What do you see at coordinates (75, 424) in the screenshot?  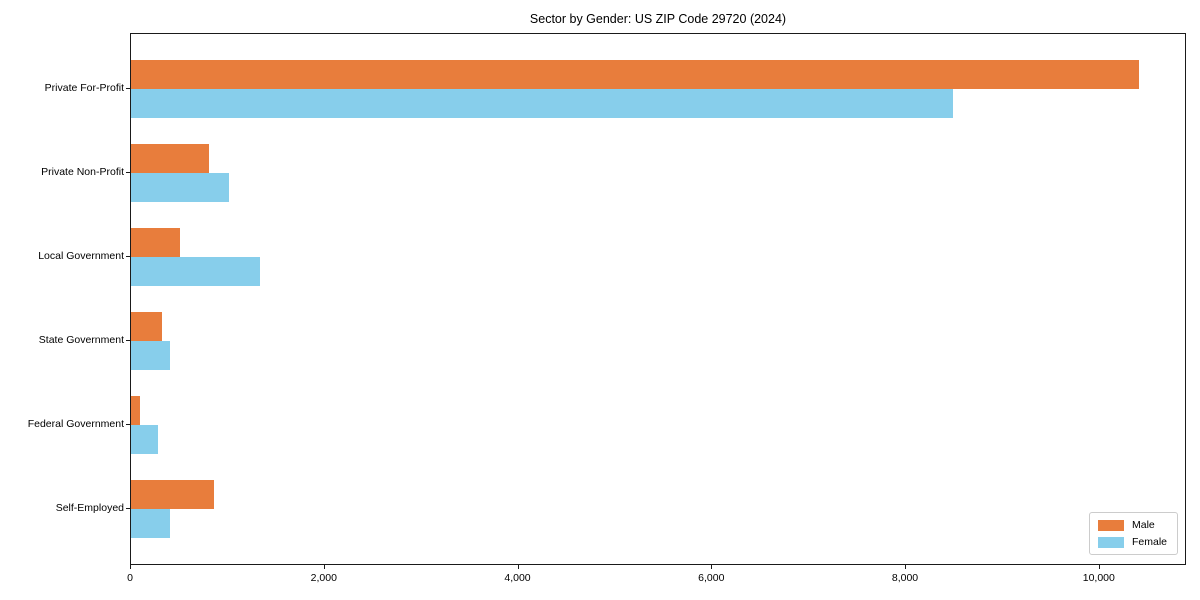 I see `ytick-label-federal-government: Federal Government` at bounding box center [75, 424].